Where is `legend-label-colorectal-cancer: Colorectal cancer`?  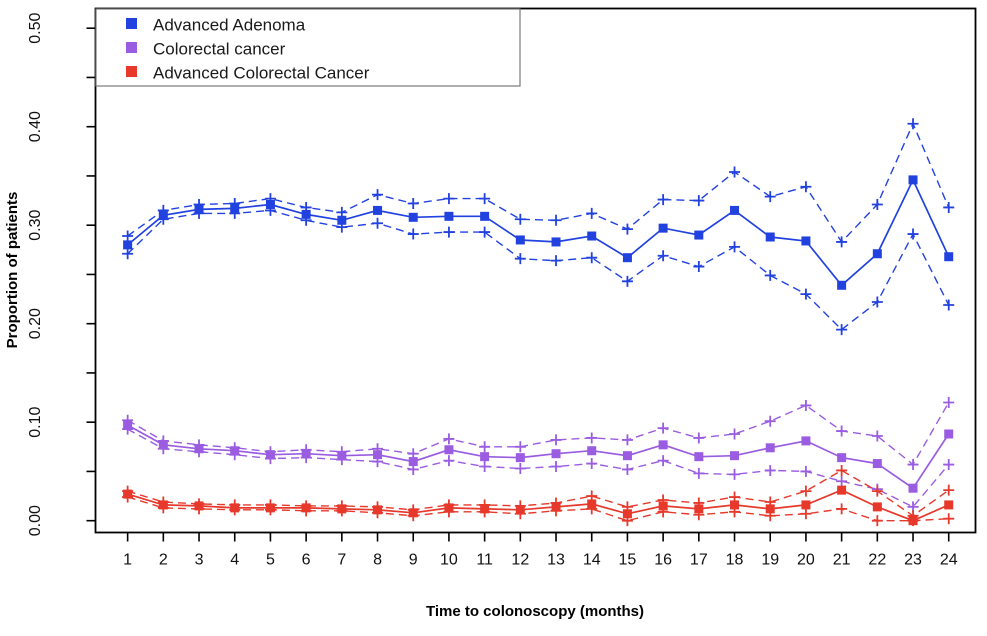 legend-label-colorectal-cancer: Colorectal cancer is located at coordinates (219, 48).